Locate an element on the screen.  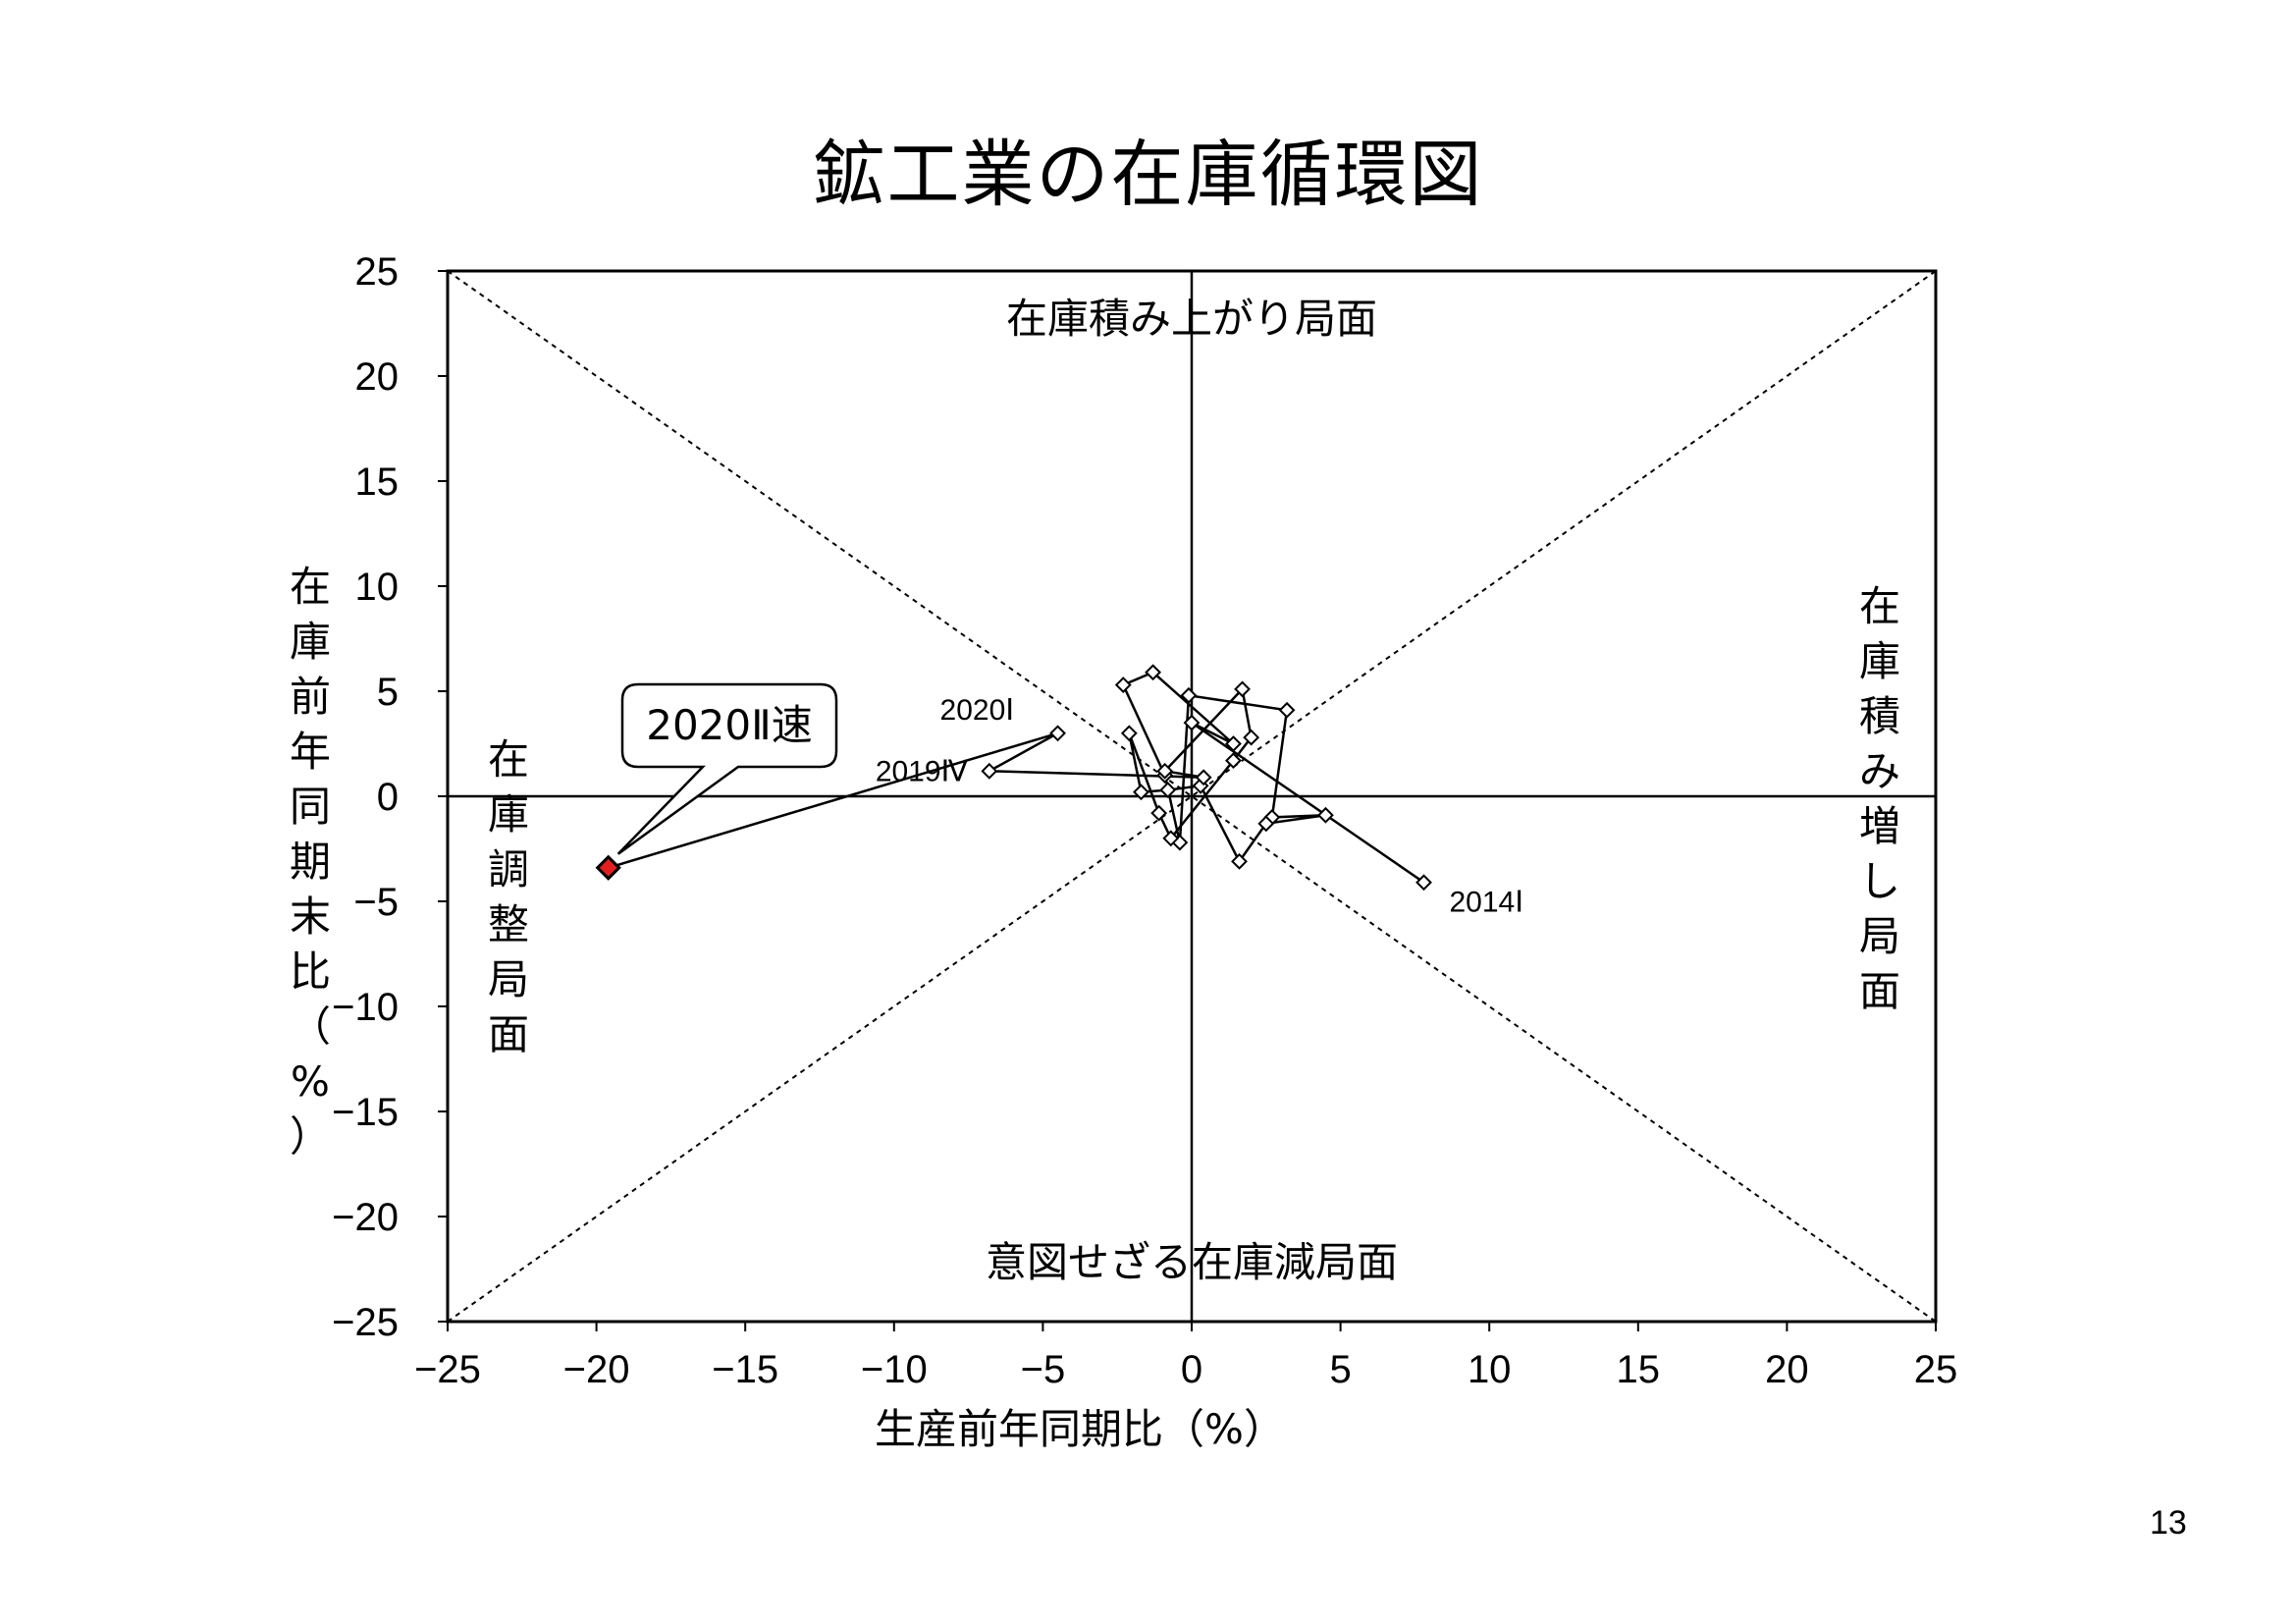
phase-label-right-char: 局 is located at coordinates (1879, 936).